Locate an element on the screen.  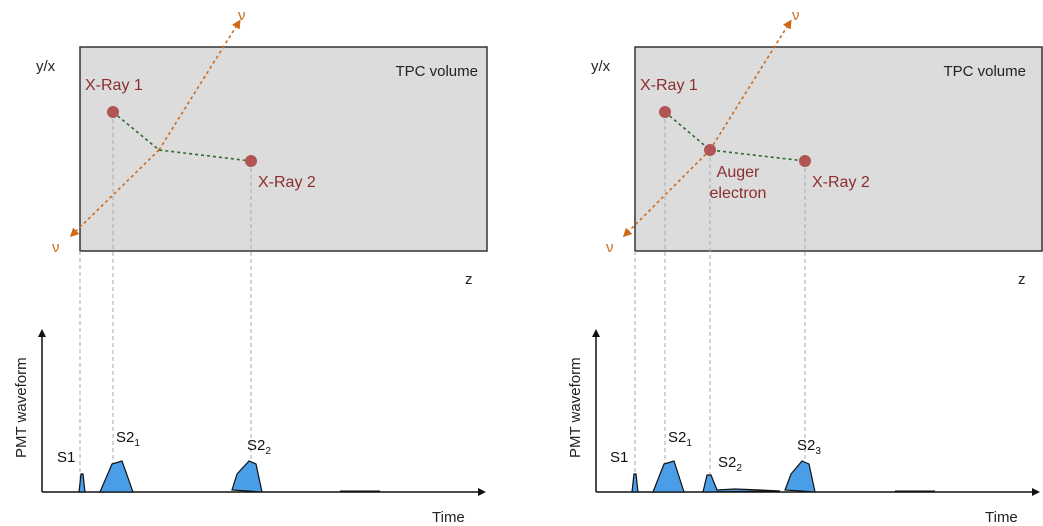
s2-3-pulse is located at coordinates (800, 476).